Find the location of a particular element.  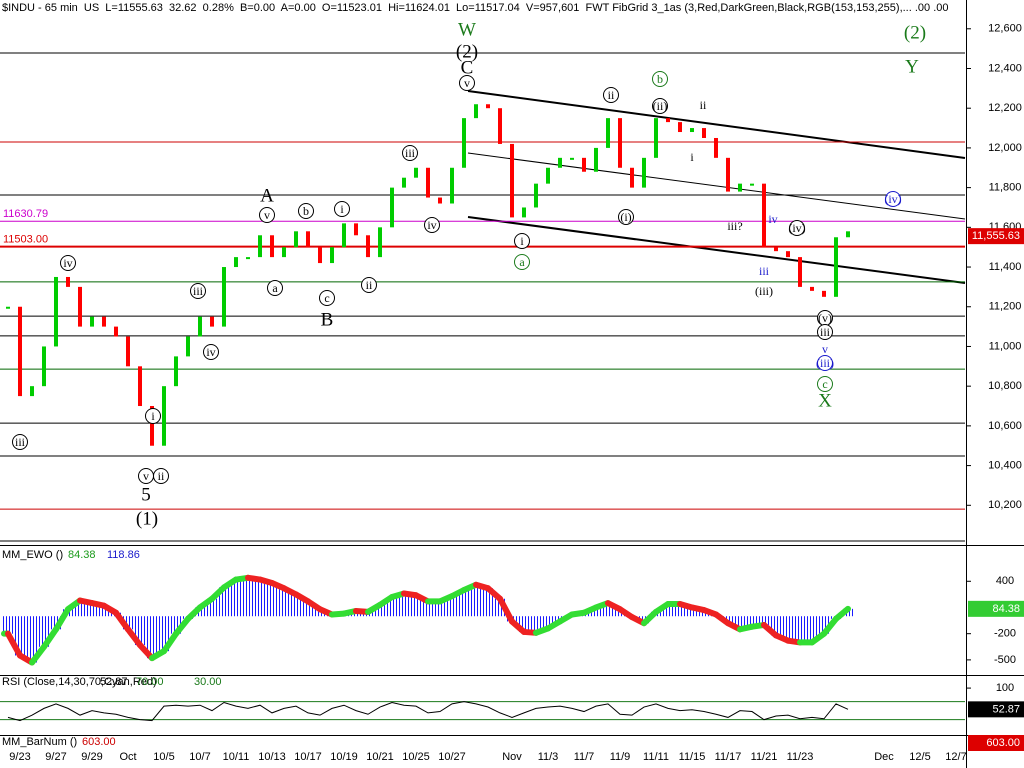

x-tick-label: 9/29 is located at coordinates (91, 757).